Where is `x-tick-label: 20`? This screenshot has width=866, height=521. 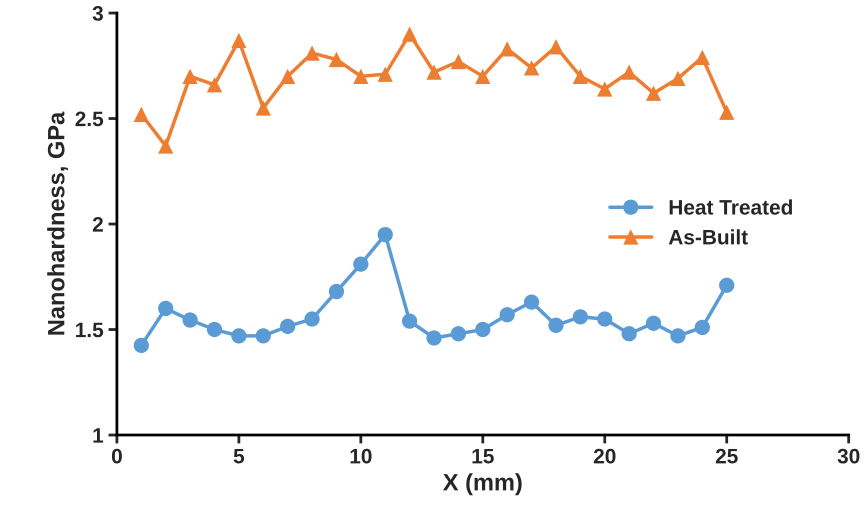 x-tick-label: 20 is located at coordinates (605, 456).